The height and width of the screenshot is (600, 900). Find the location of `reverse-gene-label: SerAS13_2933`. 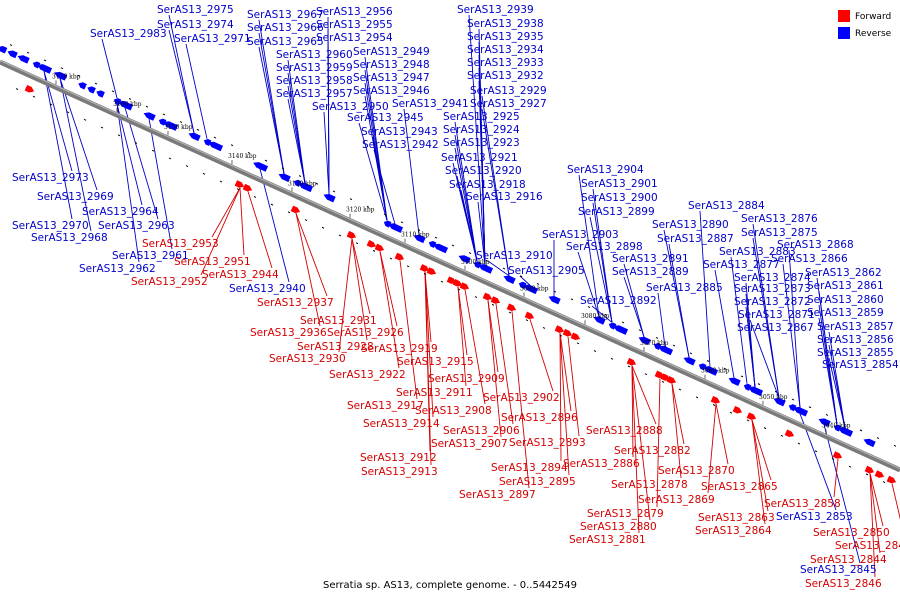

reverse-gene-label: SerAS13_2933 is located at coordinates (505, 63).